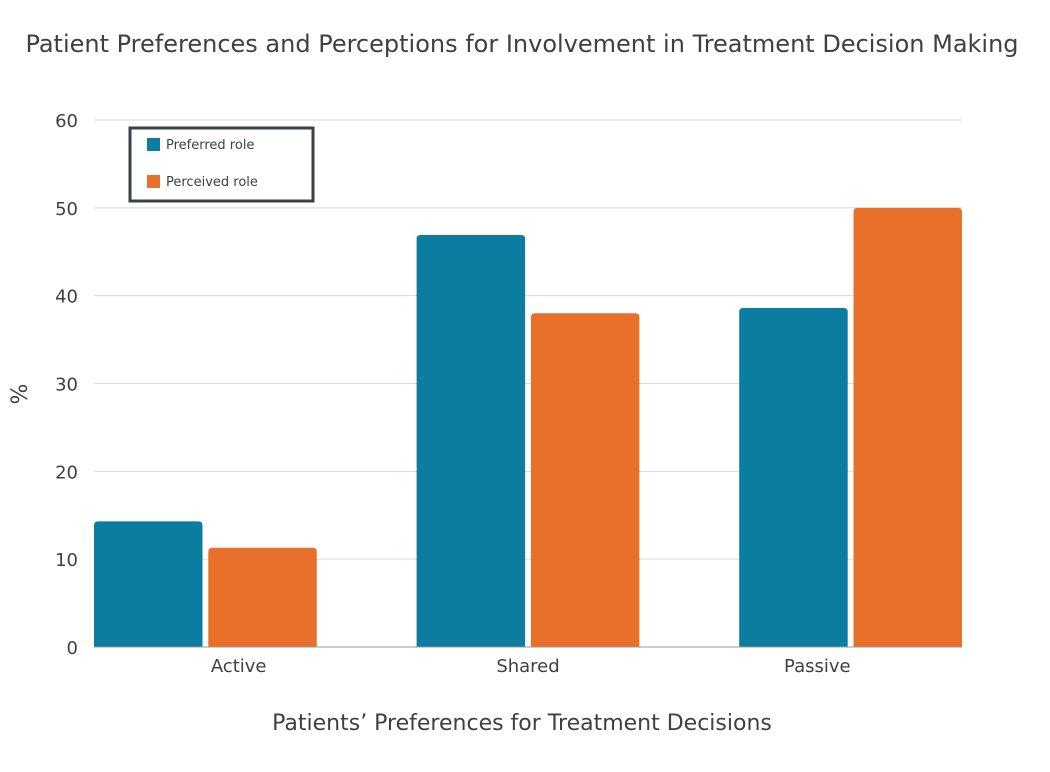 The height and width of the screenshot is (772, 1050). What do you see at coordinates (66, 209) in the screenshot?
I see `y-tick-label: 50` at bounding box center [66, 209].